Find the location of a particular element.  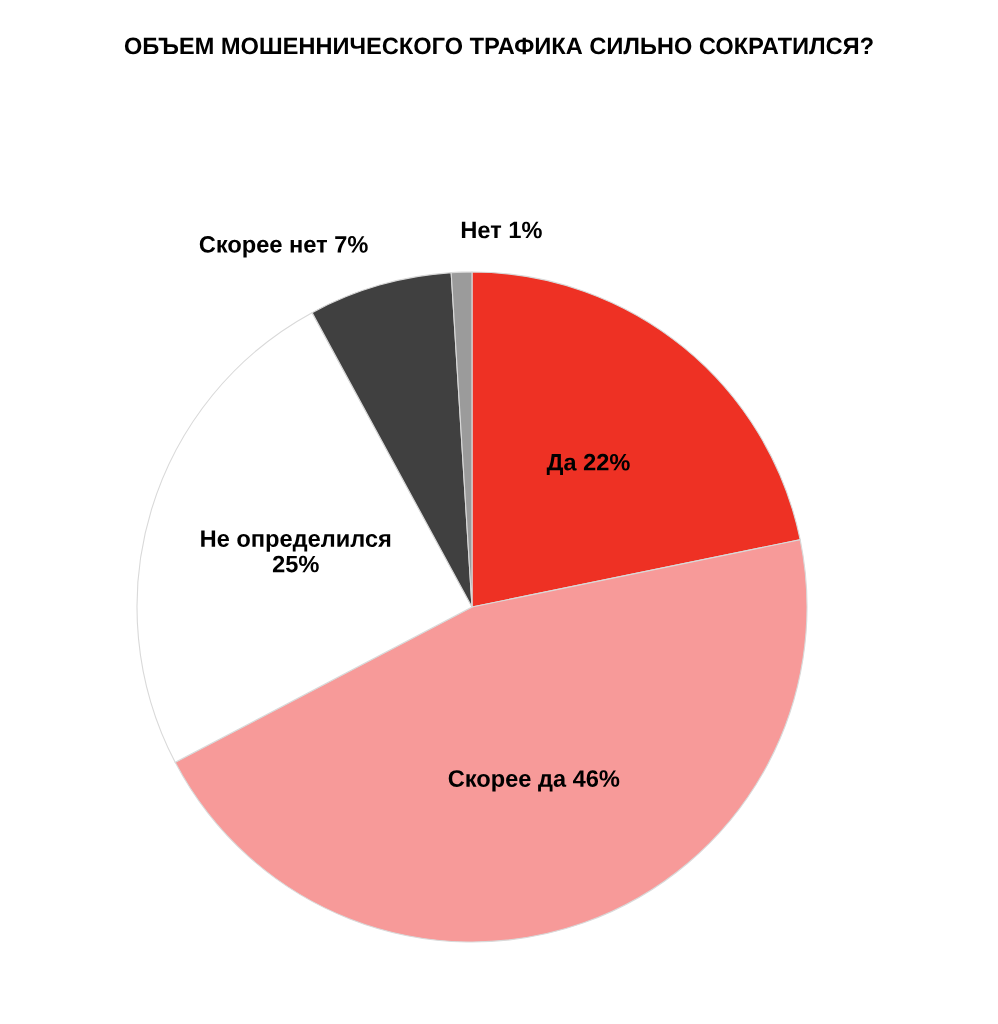

chart-title: ОБЪЕМ МОШЕННИЧЕСКОГО ТРАФИКА СИЛЬНО СОКРАТИЛСЯ? is located at coordinates (498, 46).